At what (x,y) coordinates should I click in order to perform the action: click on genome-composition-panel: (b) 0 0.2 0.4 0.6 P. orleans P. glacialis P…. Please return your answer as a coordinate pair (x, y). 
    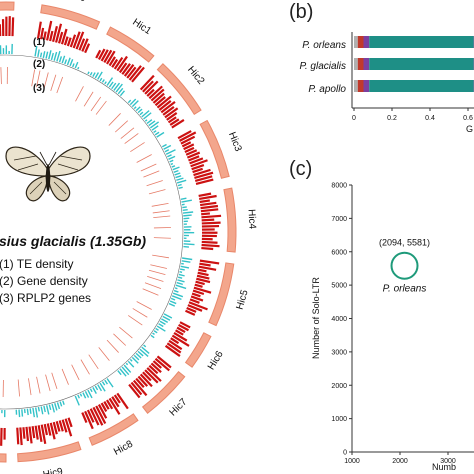
    Looking at the image, I should click on (381, 67).